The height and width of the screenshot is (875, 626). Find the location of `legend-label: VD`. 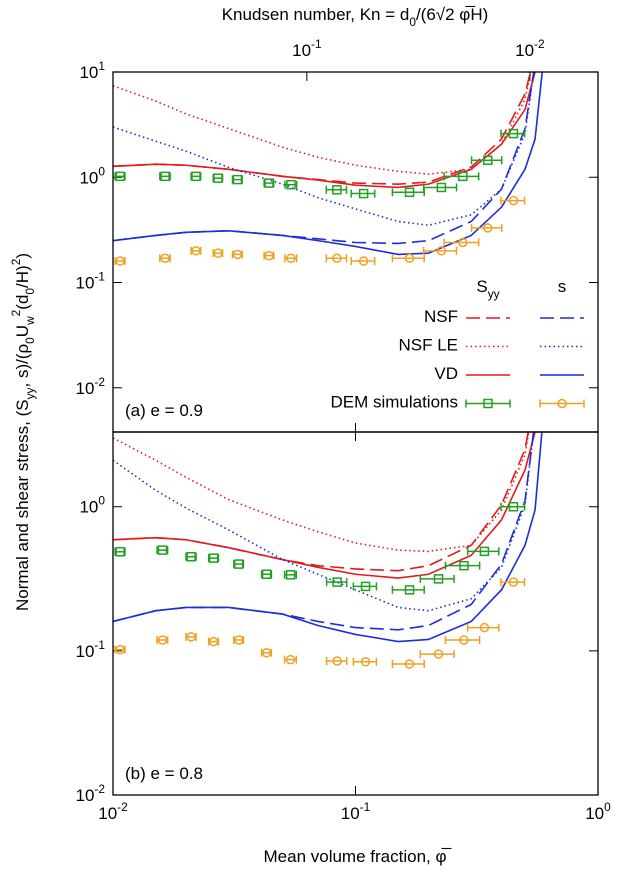

legend-label: VD is located at coordinates (446, 373).